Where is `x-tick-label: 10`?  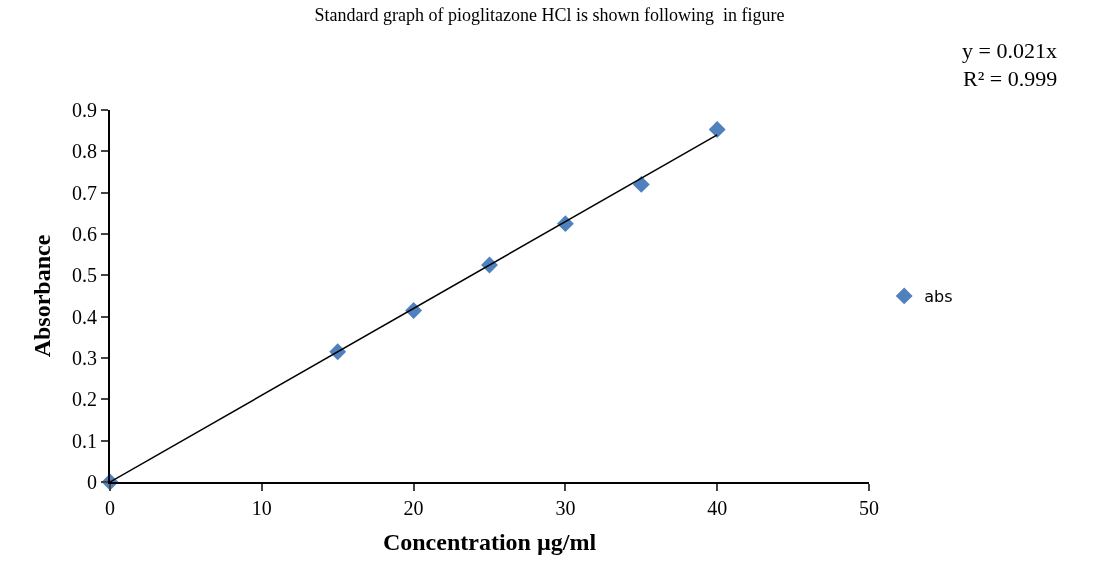
x-tick-label: 10 is located at coordinates (261, 508).